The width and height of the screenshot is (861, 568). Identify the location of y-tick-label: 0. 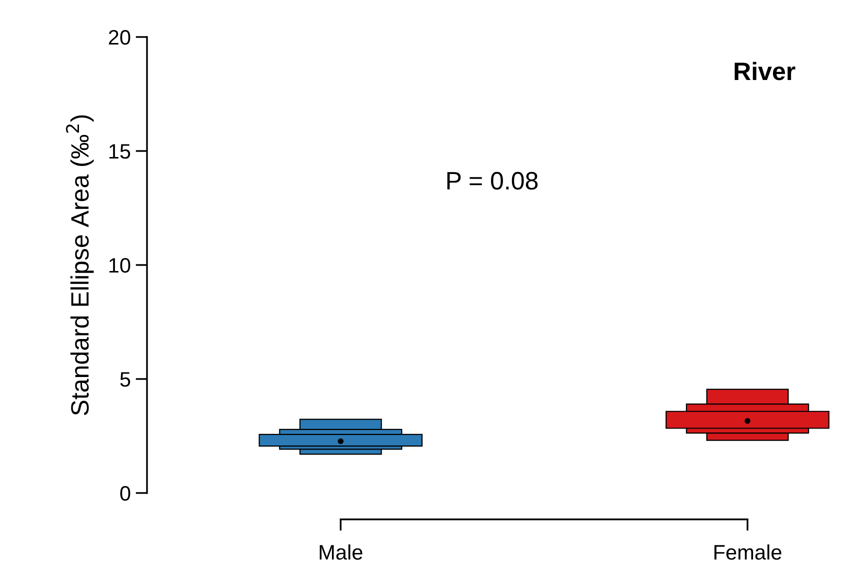
(125, 493).